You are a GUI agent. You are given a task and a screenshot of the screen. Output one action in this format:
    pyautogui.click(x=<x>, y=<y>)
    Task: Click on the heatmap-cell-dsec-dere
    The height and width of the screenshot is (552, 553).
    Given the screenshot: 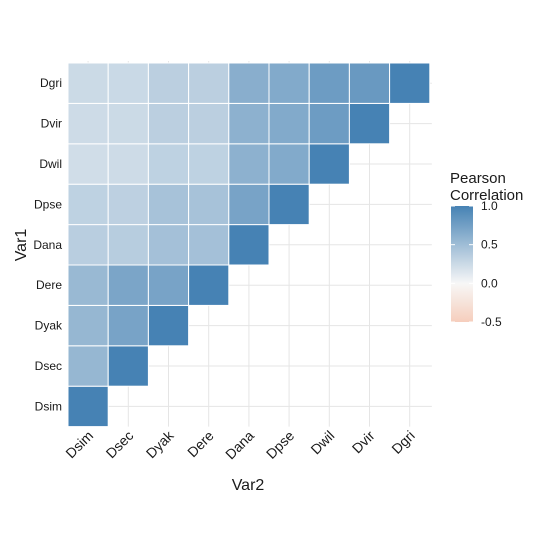 What is the action you would take?
    pyautogui.click(x=128, y=285)
    